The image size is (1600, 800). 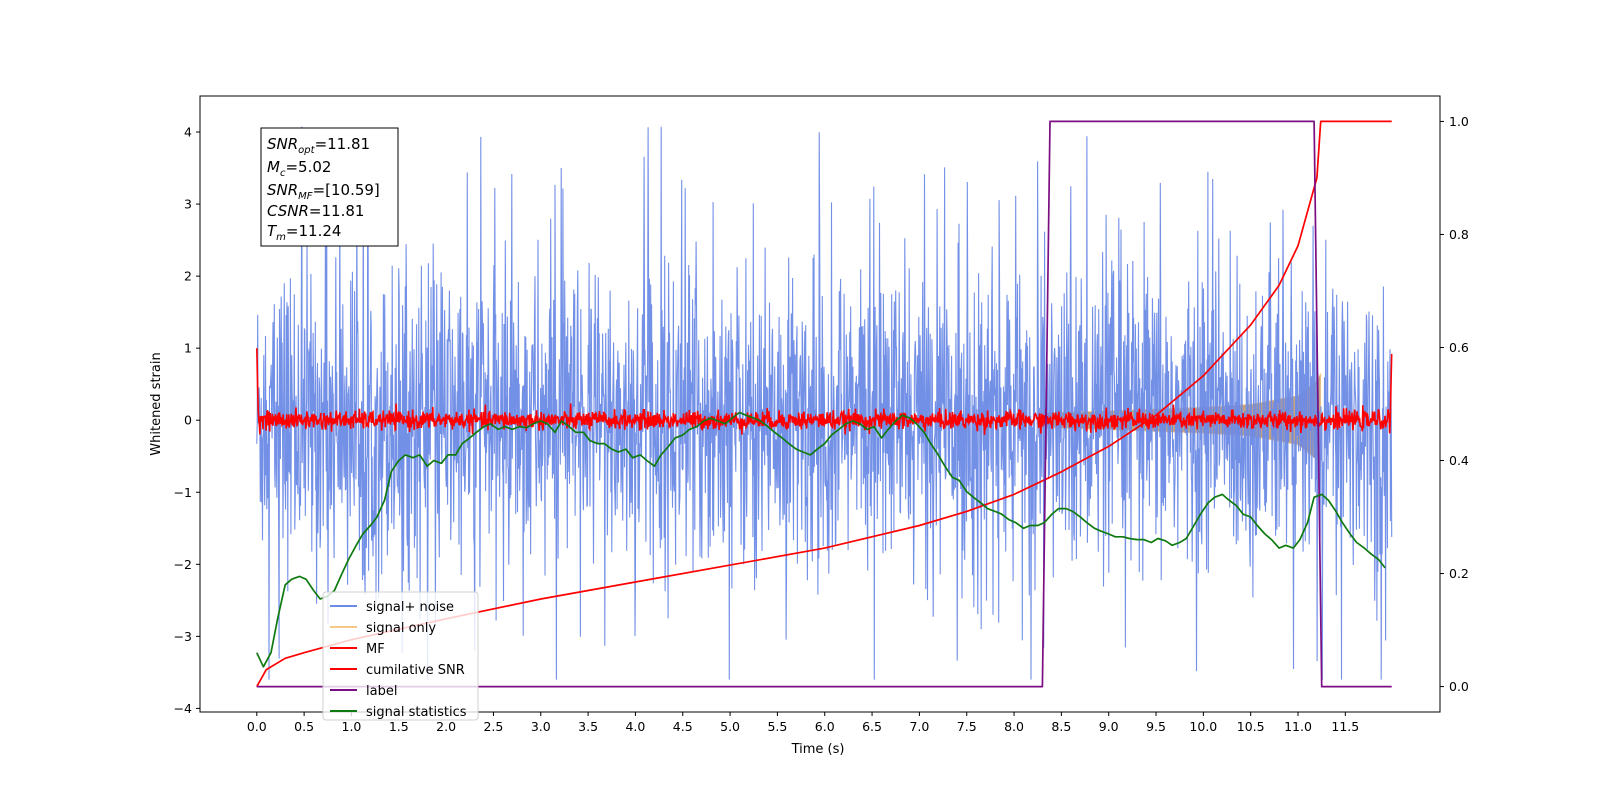 I want to click on y-tick-label: 2, so click(x=188, y=276).